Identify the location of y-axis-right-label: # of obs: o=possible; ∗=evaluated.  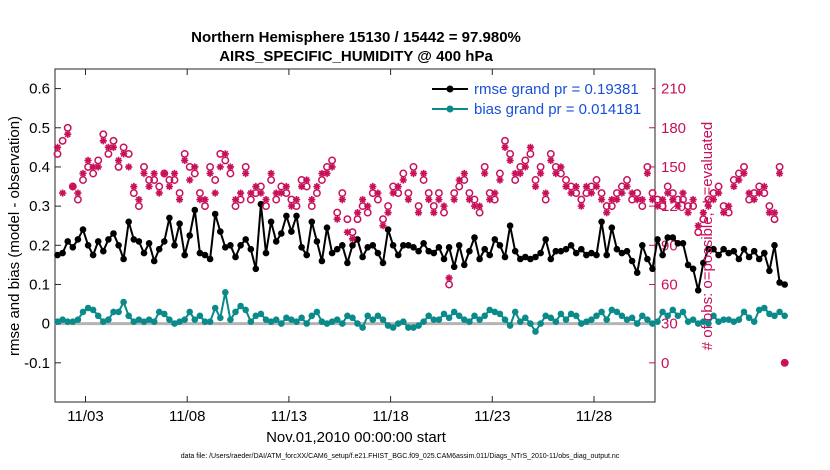
(707, 236).